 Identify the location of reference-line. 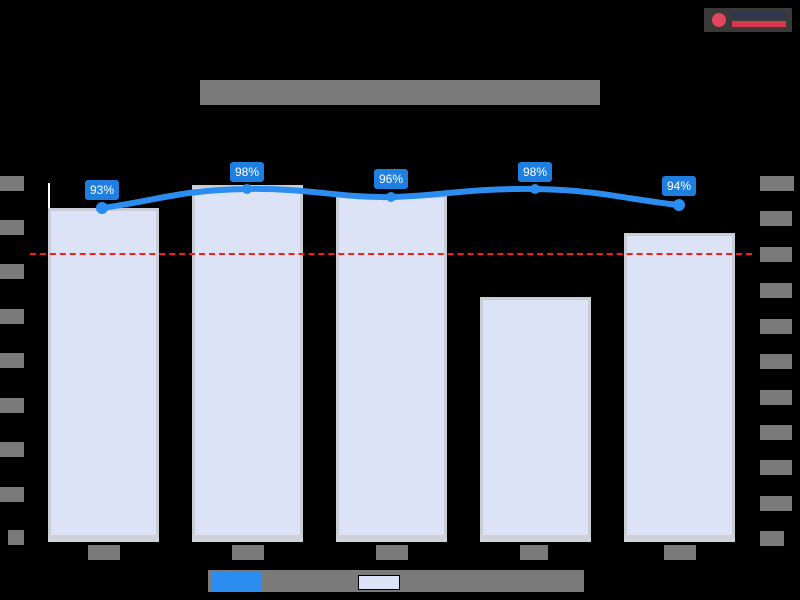
(391, 254).